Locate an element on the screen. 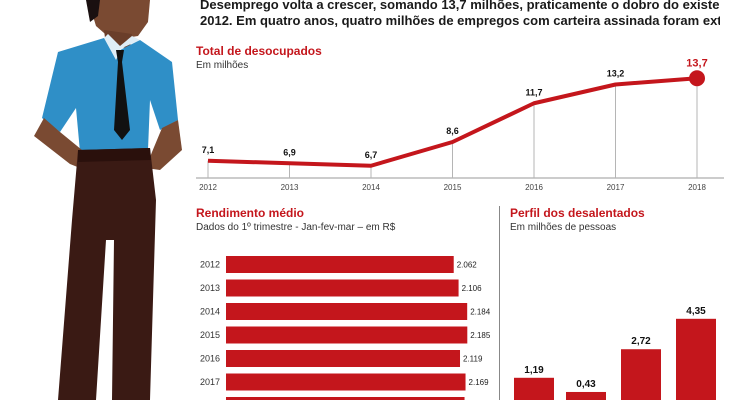 This screenshot has height=400, width=730. income-bar-value-label: 2.062 is located at coordinates (467, 265).